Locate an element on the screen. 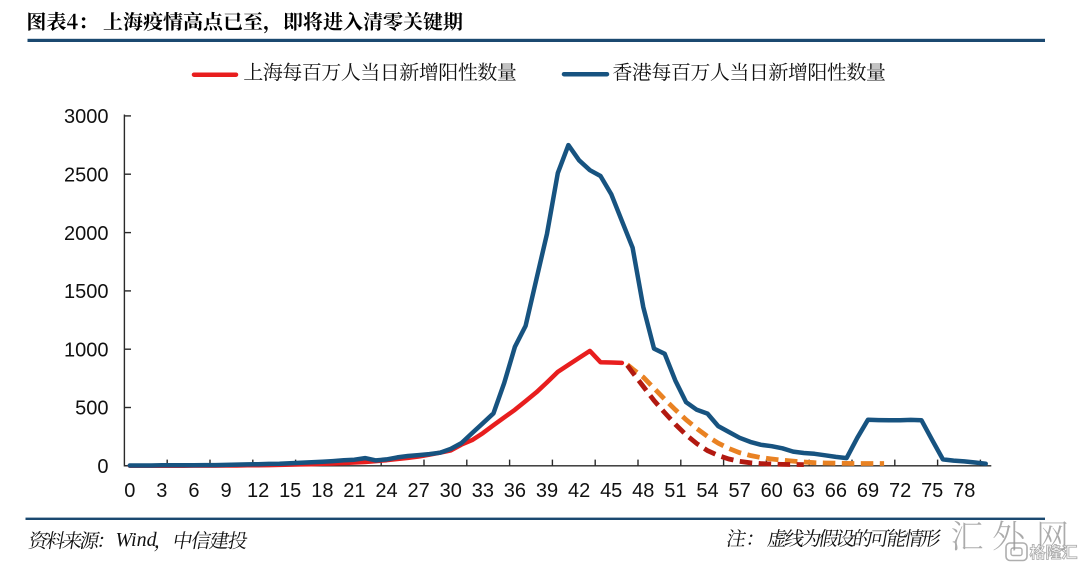 This screenshot has height=572, width=1080. svg-text: 54 is located at coordinates (707, 491).